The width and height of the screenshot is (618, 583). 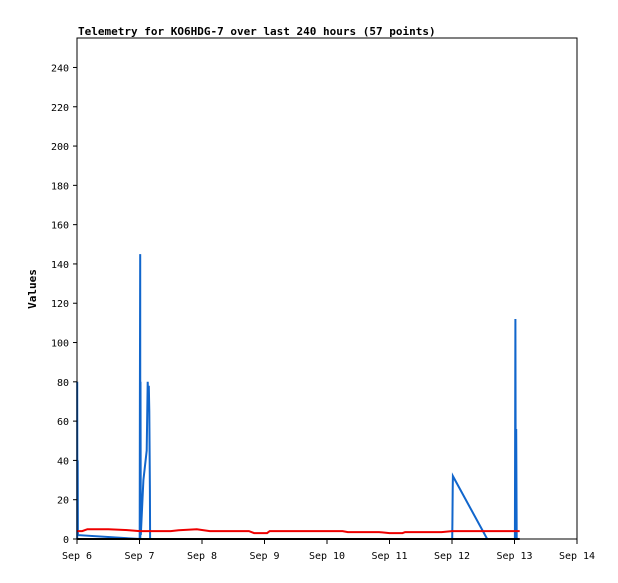 I want to click on y-tick-label: 180, so click(x=60, y=186).